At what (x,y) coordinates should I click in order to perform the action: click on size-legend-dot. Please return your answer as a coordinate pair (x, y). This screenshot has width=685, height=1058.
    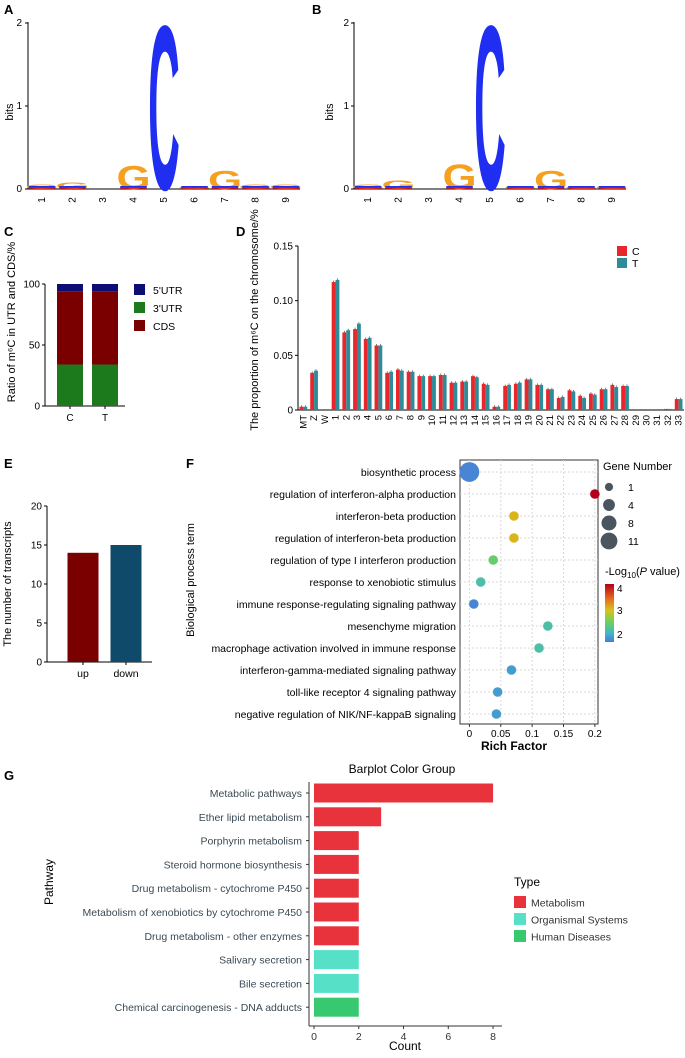
    Looking at the image, I should click on (609, 487).